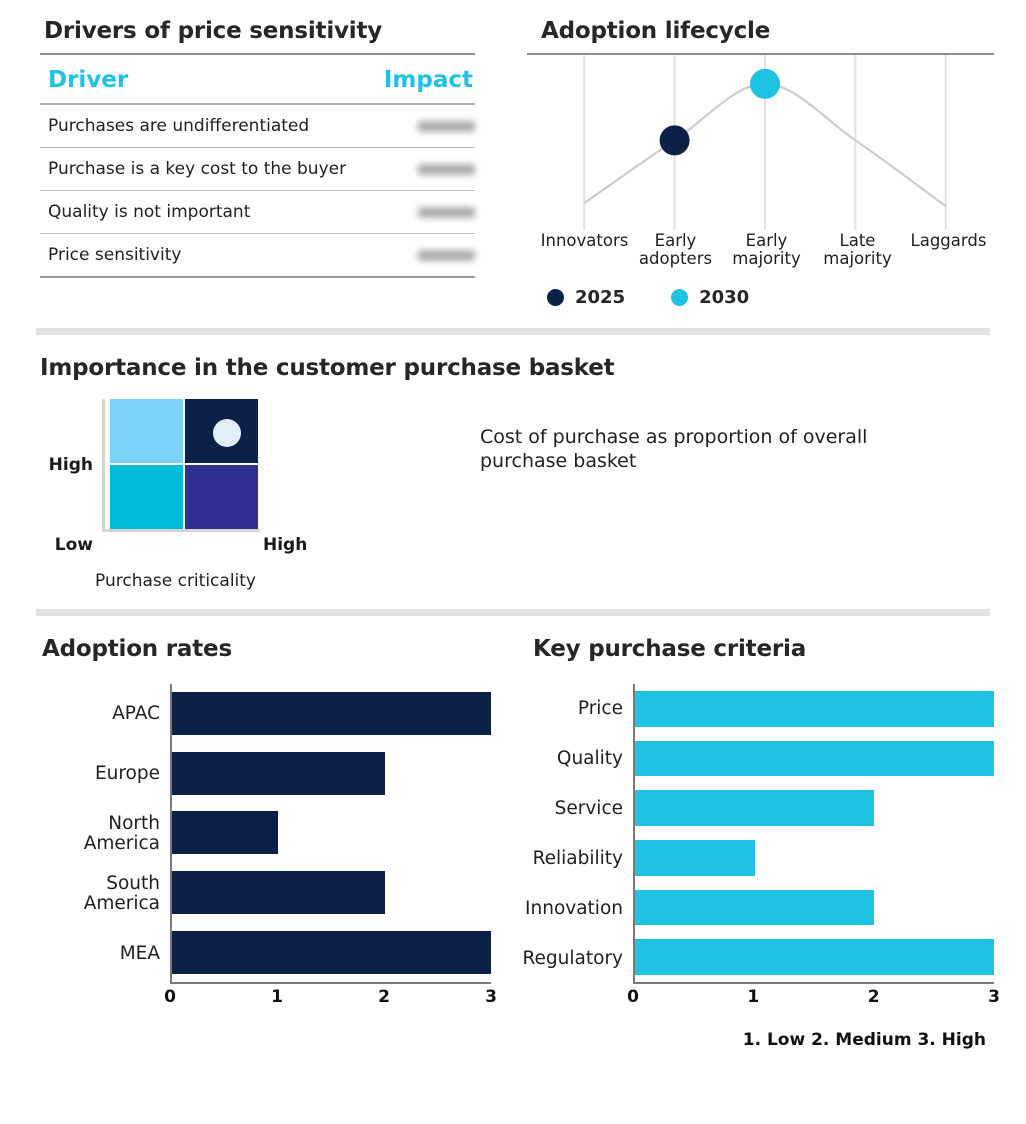 The width and height of the screenshot is (1026, 1124). Describe the element at coordinates (221, 496) in the screenshot. I see `quadrant-bottom-right` at that location.